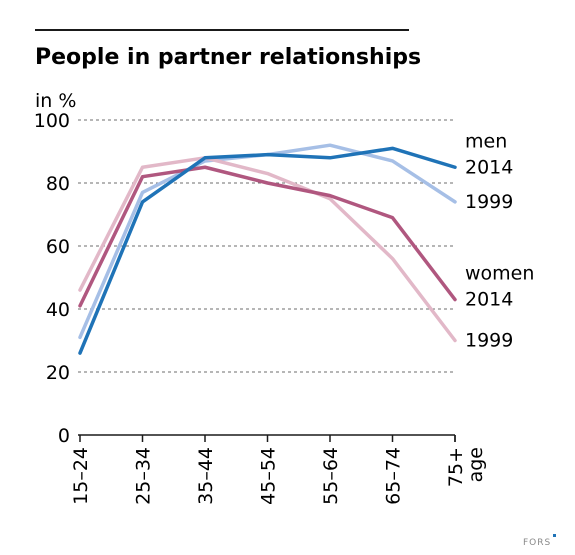 This screenshot has height=555, width=575. I want to click on x-tick-label: 25–34, so click(144, 476).